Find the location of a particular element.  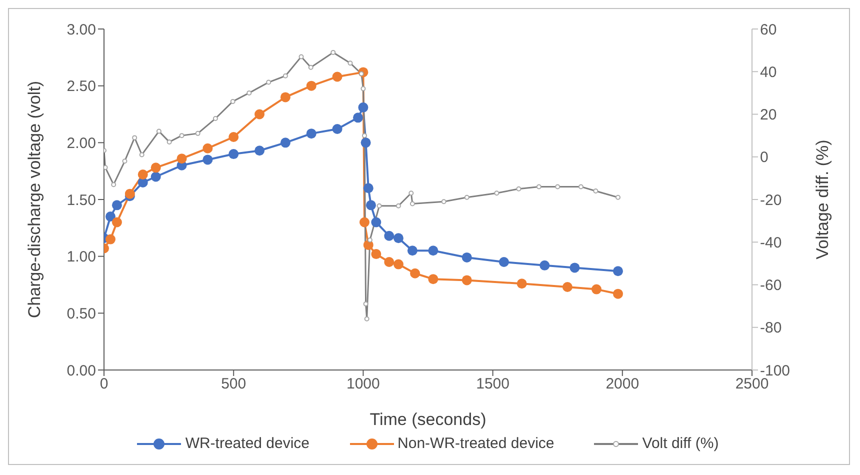

x-tick-label: 0 is located at coordinates (104, 384).